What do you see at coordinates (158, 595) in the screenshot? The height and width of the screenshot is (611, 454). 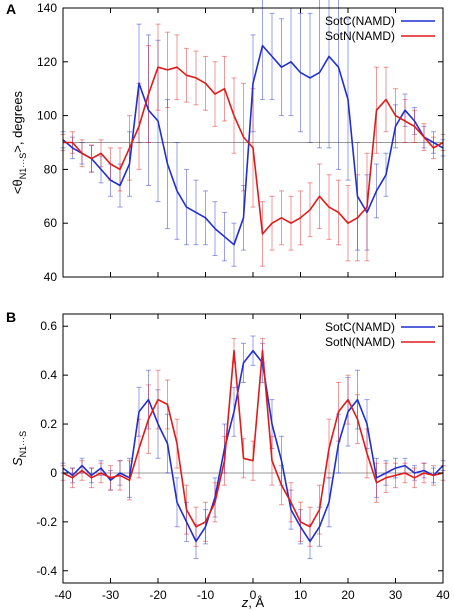 I see `x-tick-label: -20` at bounding box center [158, 595].